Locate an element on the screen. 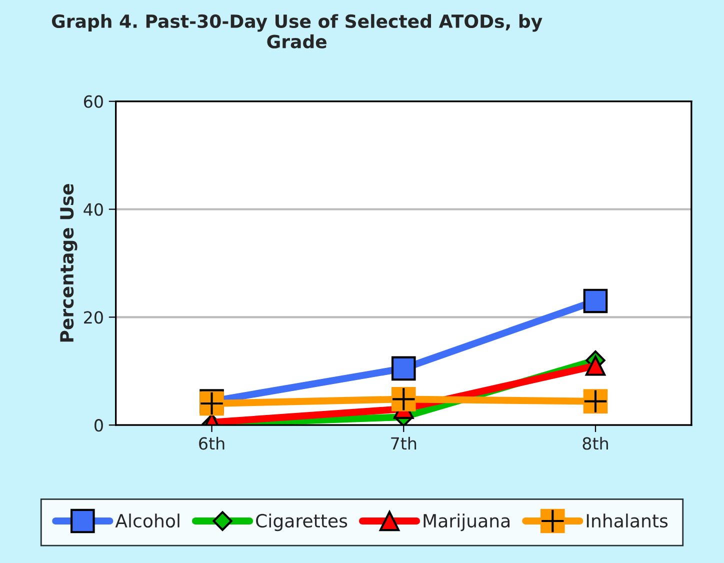 The height and width of the screenshot is (563, 724). y-axis-title: Percentage Use is located at coordinates (69, 263).